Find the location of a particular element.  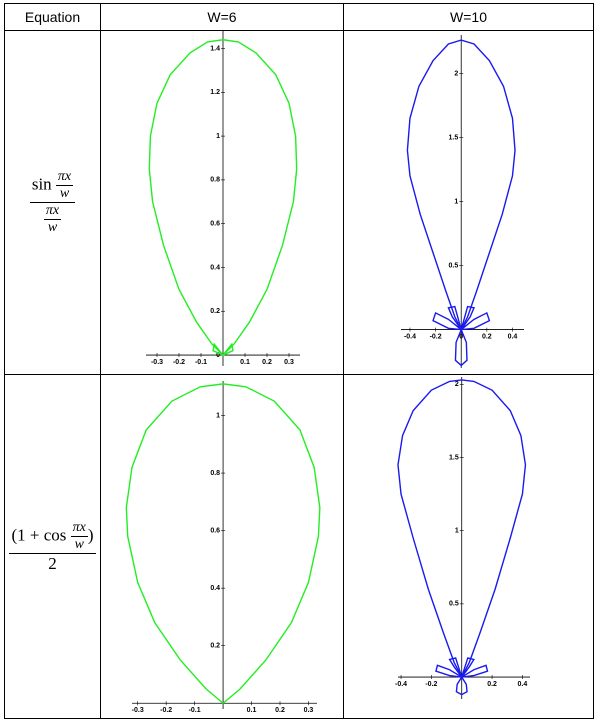

function: sin is located at coordinates (41, 184).